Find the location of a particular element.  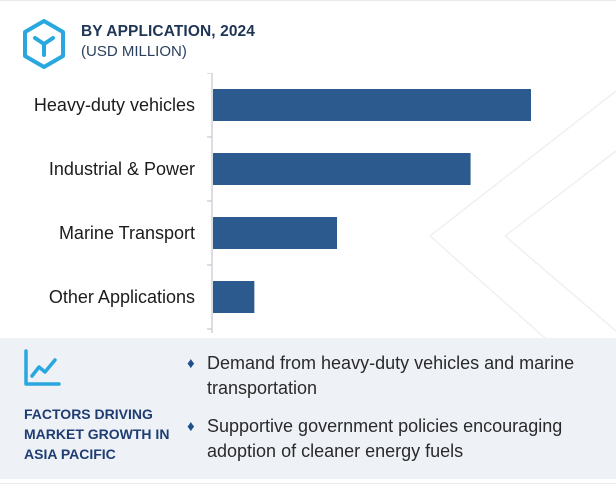

cube-icon is located at coordinates (44, 44).